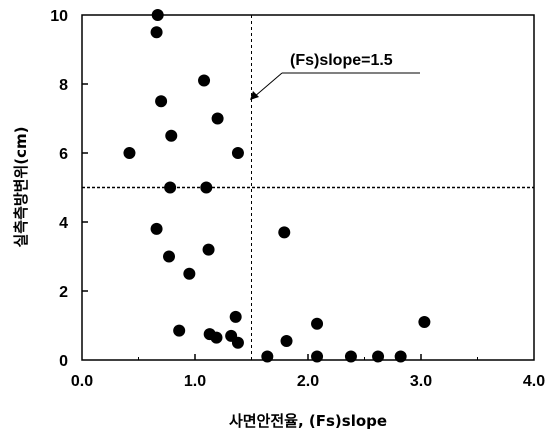 The image size is (548, 435). What do you see at coordinates (421, 381) in the screenshot?
I see `x-tick-label: 3.0` at bounding box center [421, 381].